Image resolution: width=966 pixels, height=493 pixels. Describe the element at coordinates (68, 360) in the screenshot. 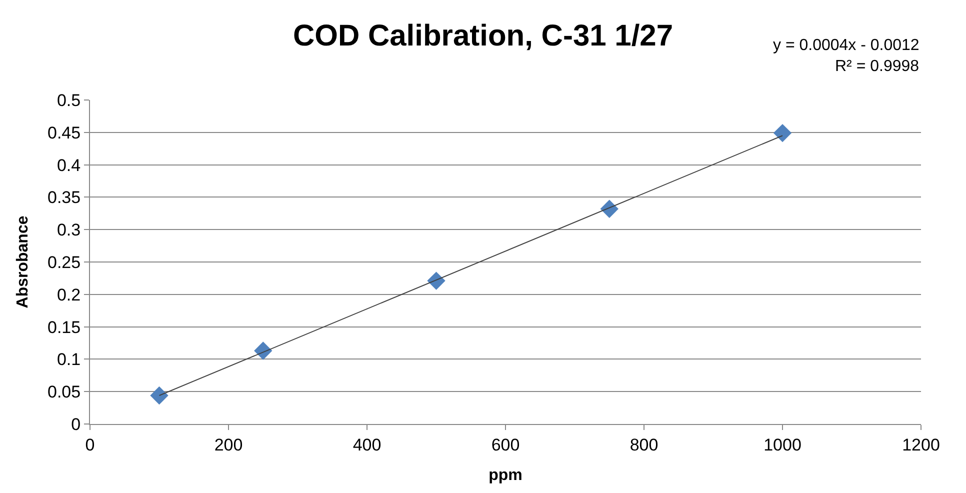

I see `y-tick-label: 0.1` at that location.